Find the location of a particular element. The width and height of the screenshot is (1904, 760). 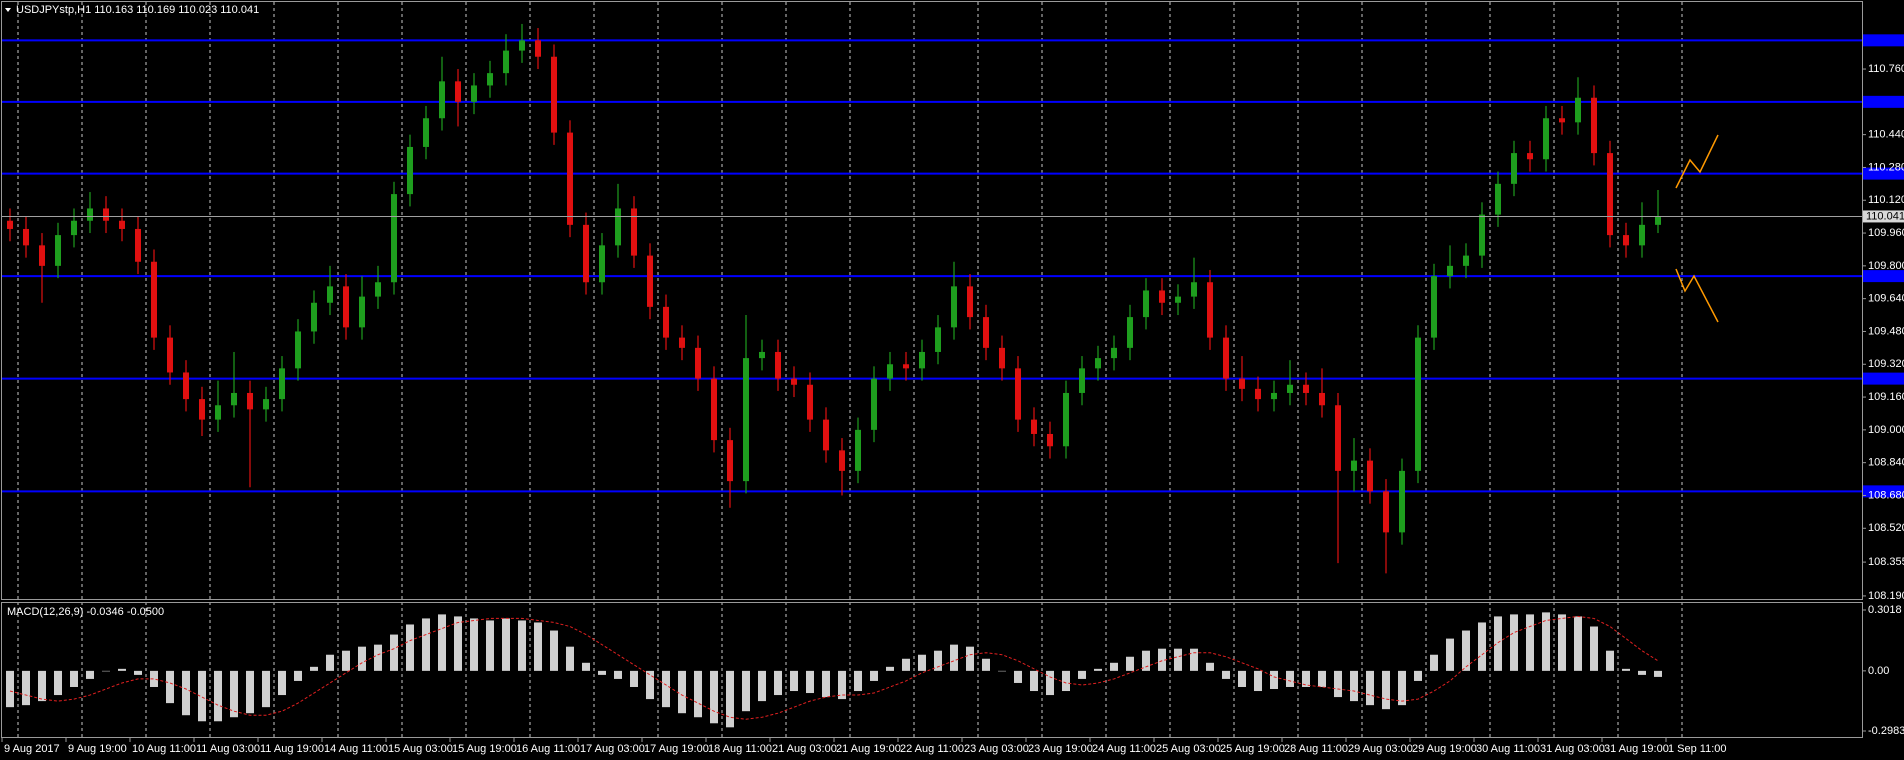

indicator-title: MACD(12,26,9) -0.0346 -0.0500 is located at coordinates (85, 612).